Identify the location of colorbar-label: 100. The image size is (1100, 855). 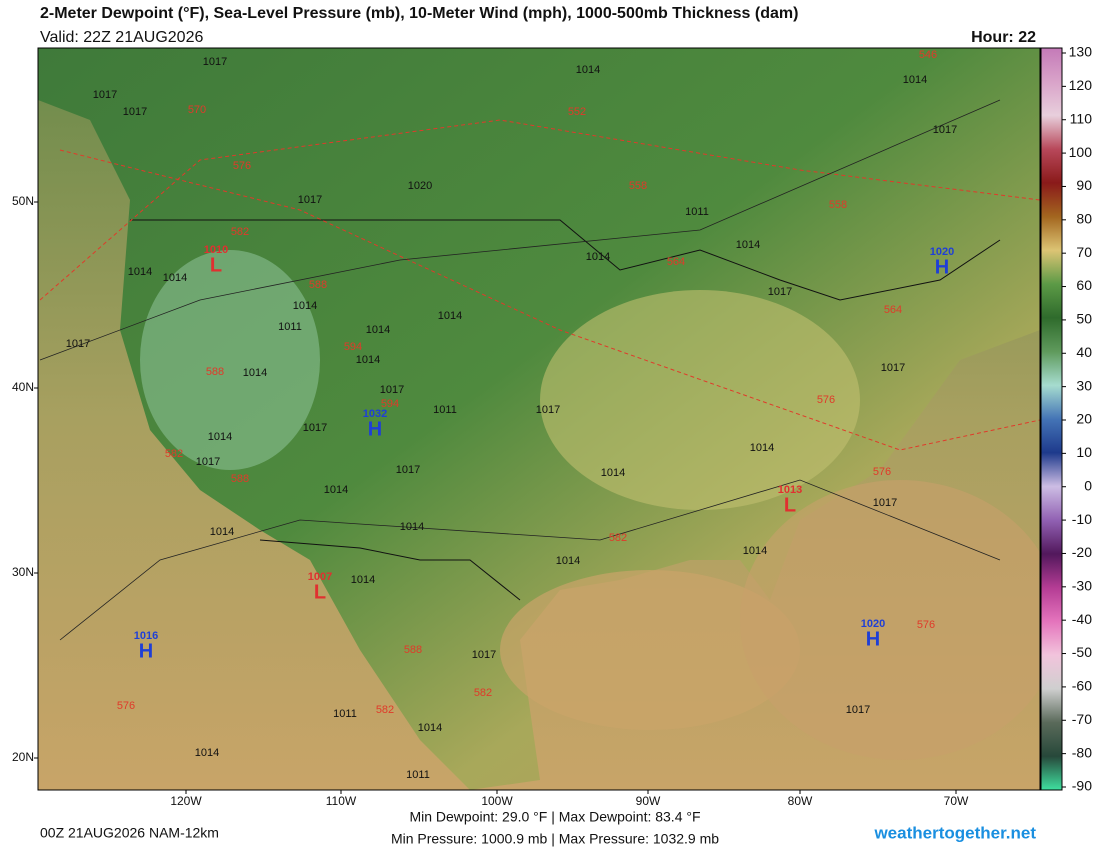
(1081, 152).